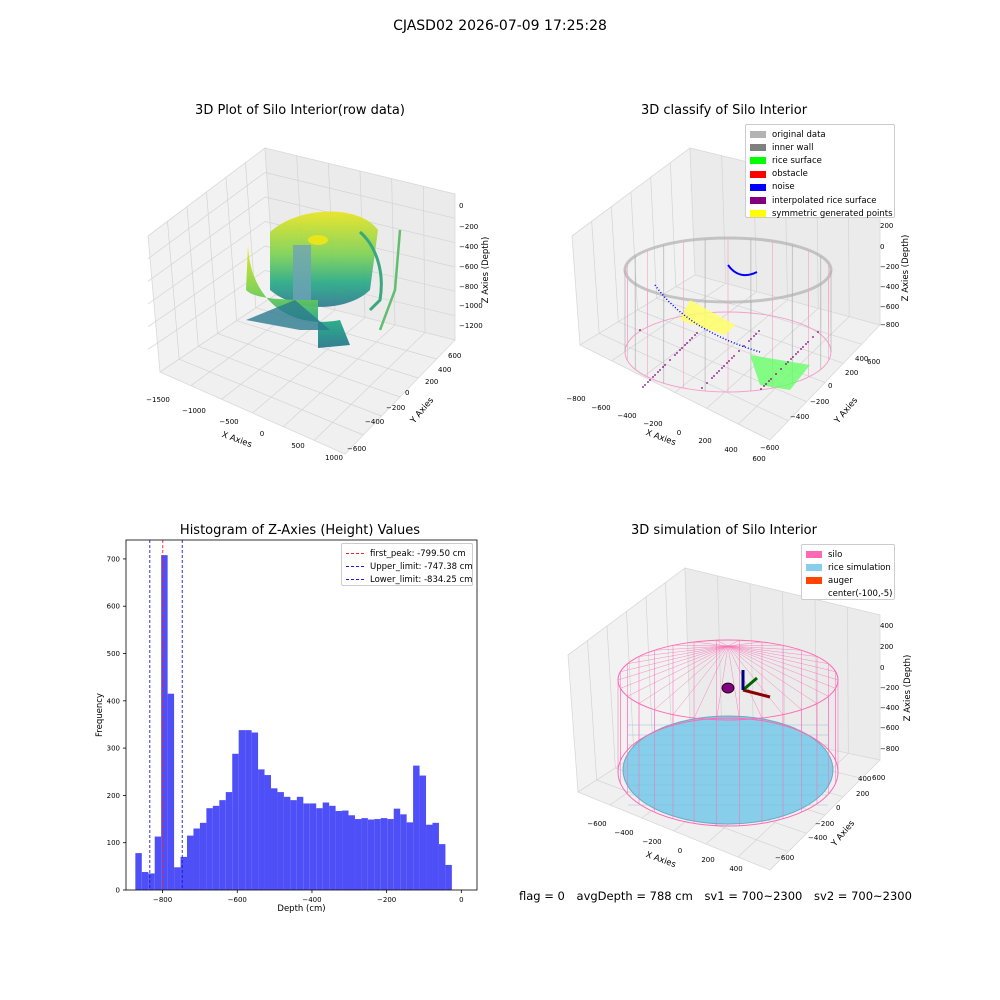 The height and width of the screenshot is (1000, 1000). Describe the element at coordinates (889, 688) in the screenshot. I see `z-tick-label: −200` at that location.